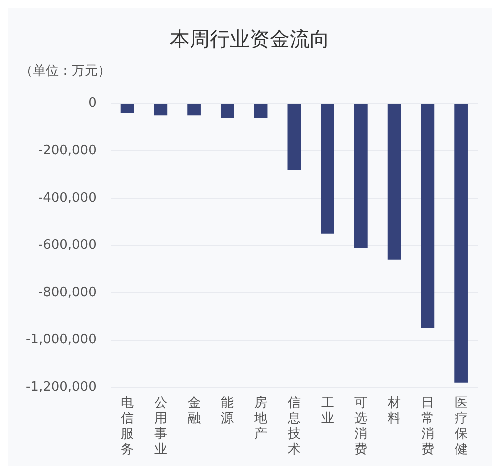  Describe the element at coordinates (92, 104) in the screenshot. I see `y-tick-label: 0` at that location.